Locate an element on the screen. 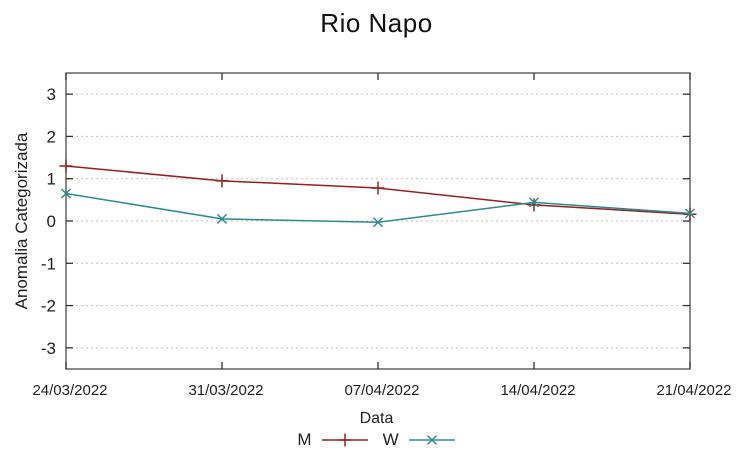 The image size is (753, 459). series-line-W is located at coordinates (378, 208).